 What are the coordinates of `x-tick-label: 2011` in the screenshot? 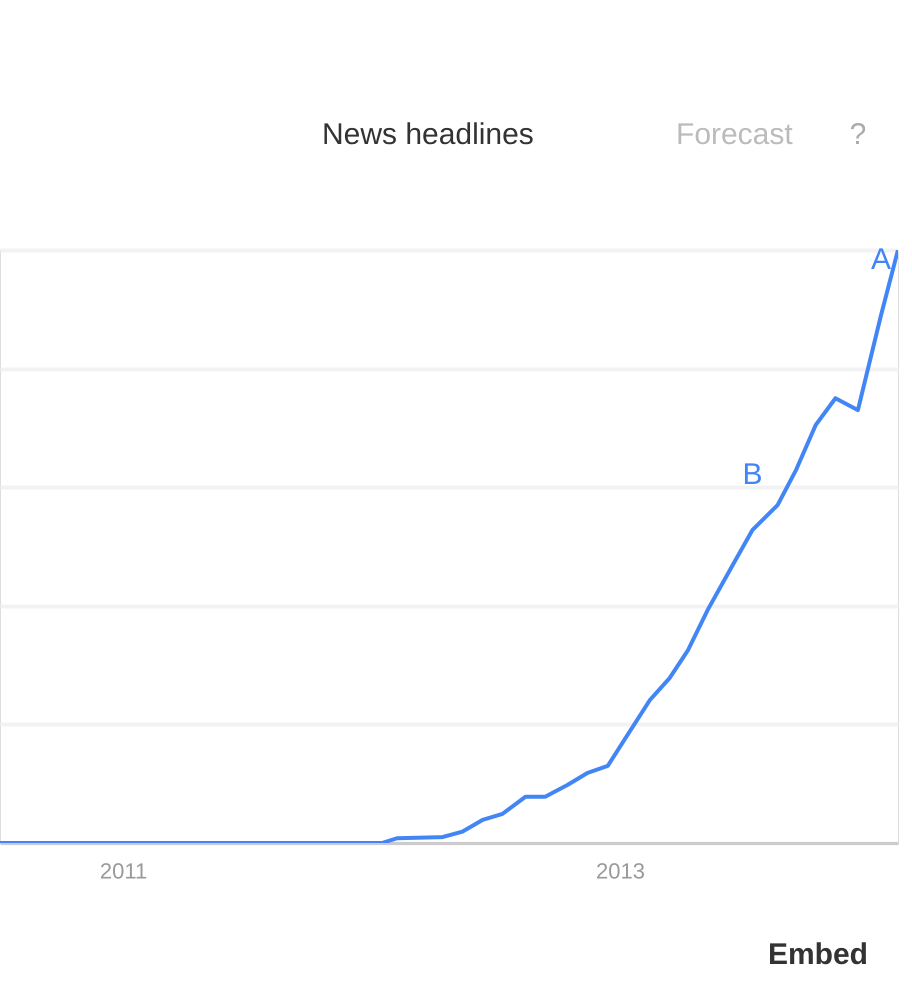 It's located at (124, 871).